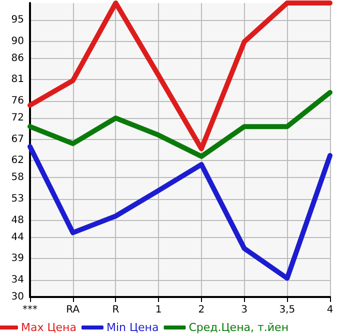  Describe the element at coordinates (17, 20) in the screenshot. I see `y-tick-label: 95` at that location.